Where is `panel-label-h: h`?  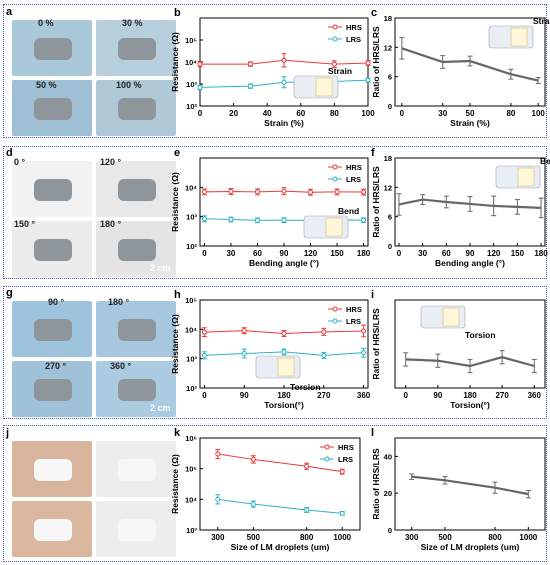 panel-label-h: h is located at coordinates (177, 295).